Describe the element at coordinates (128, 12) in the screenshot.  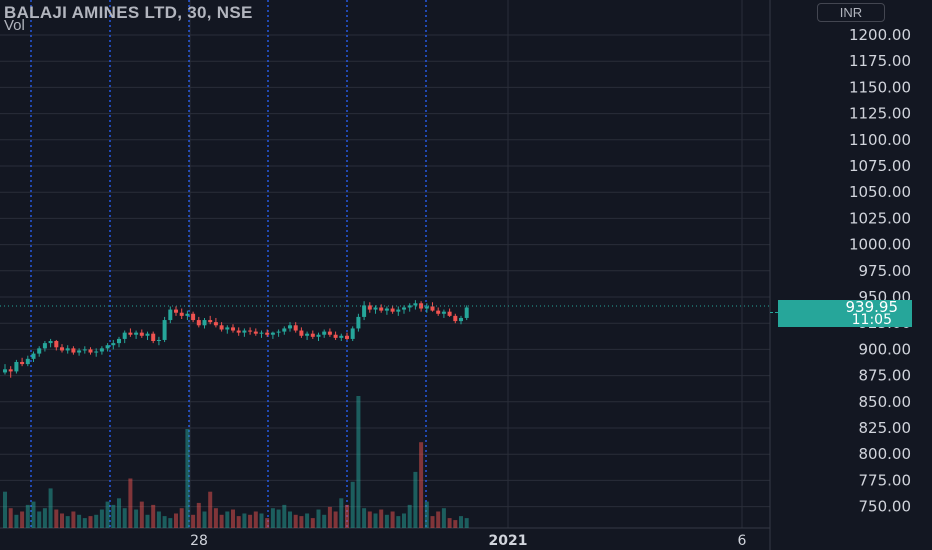
I see `symbol-title: BALAJI AMINES LTD, 30, NSE` at that location.